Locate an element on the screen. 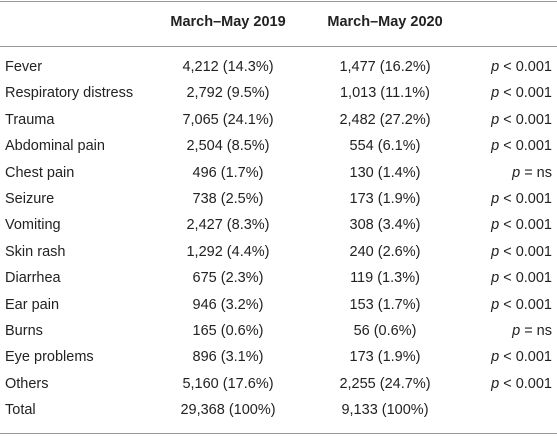 The height and width of the screenshot is (436, 557). row-label: Skin rash is located at coordinates (35, 251).